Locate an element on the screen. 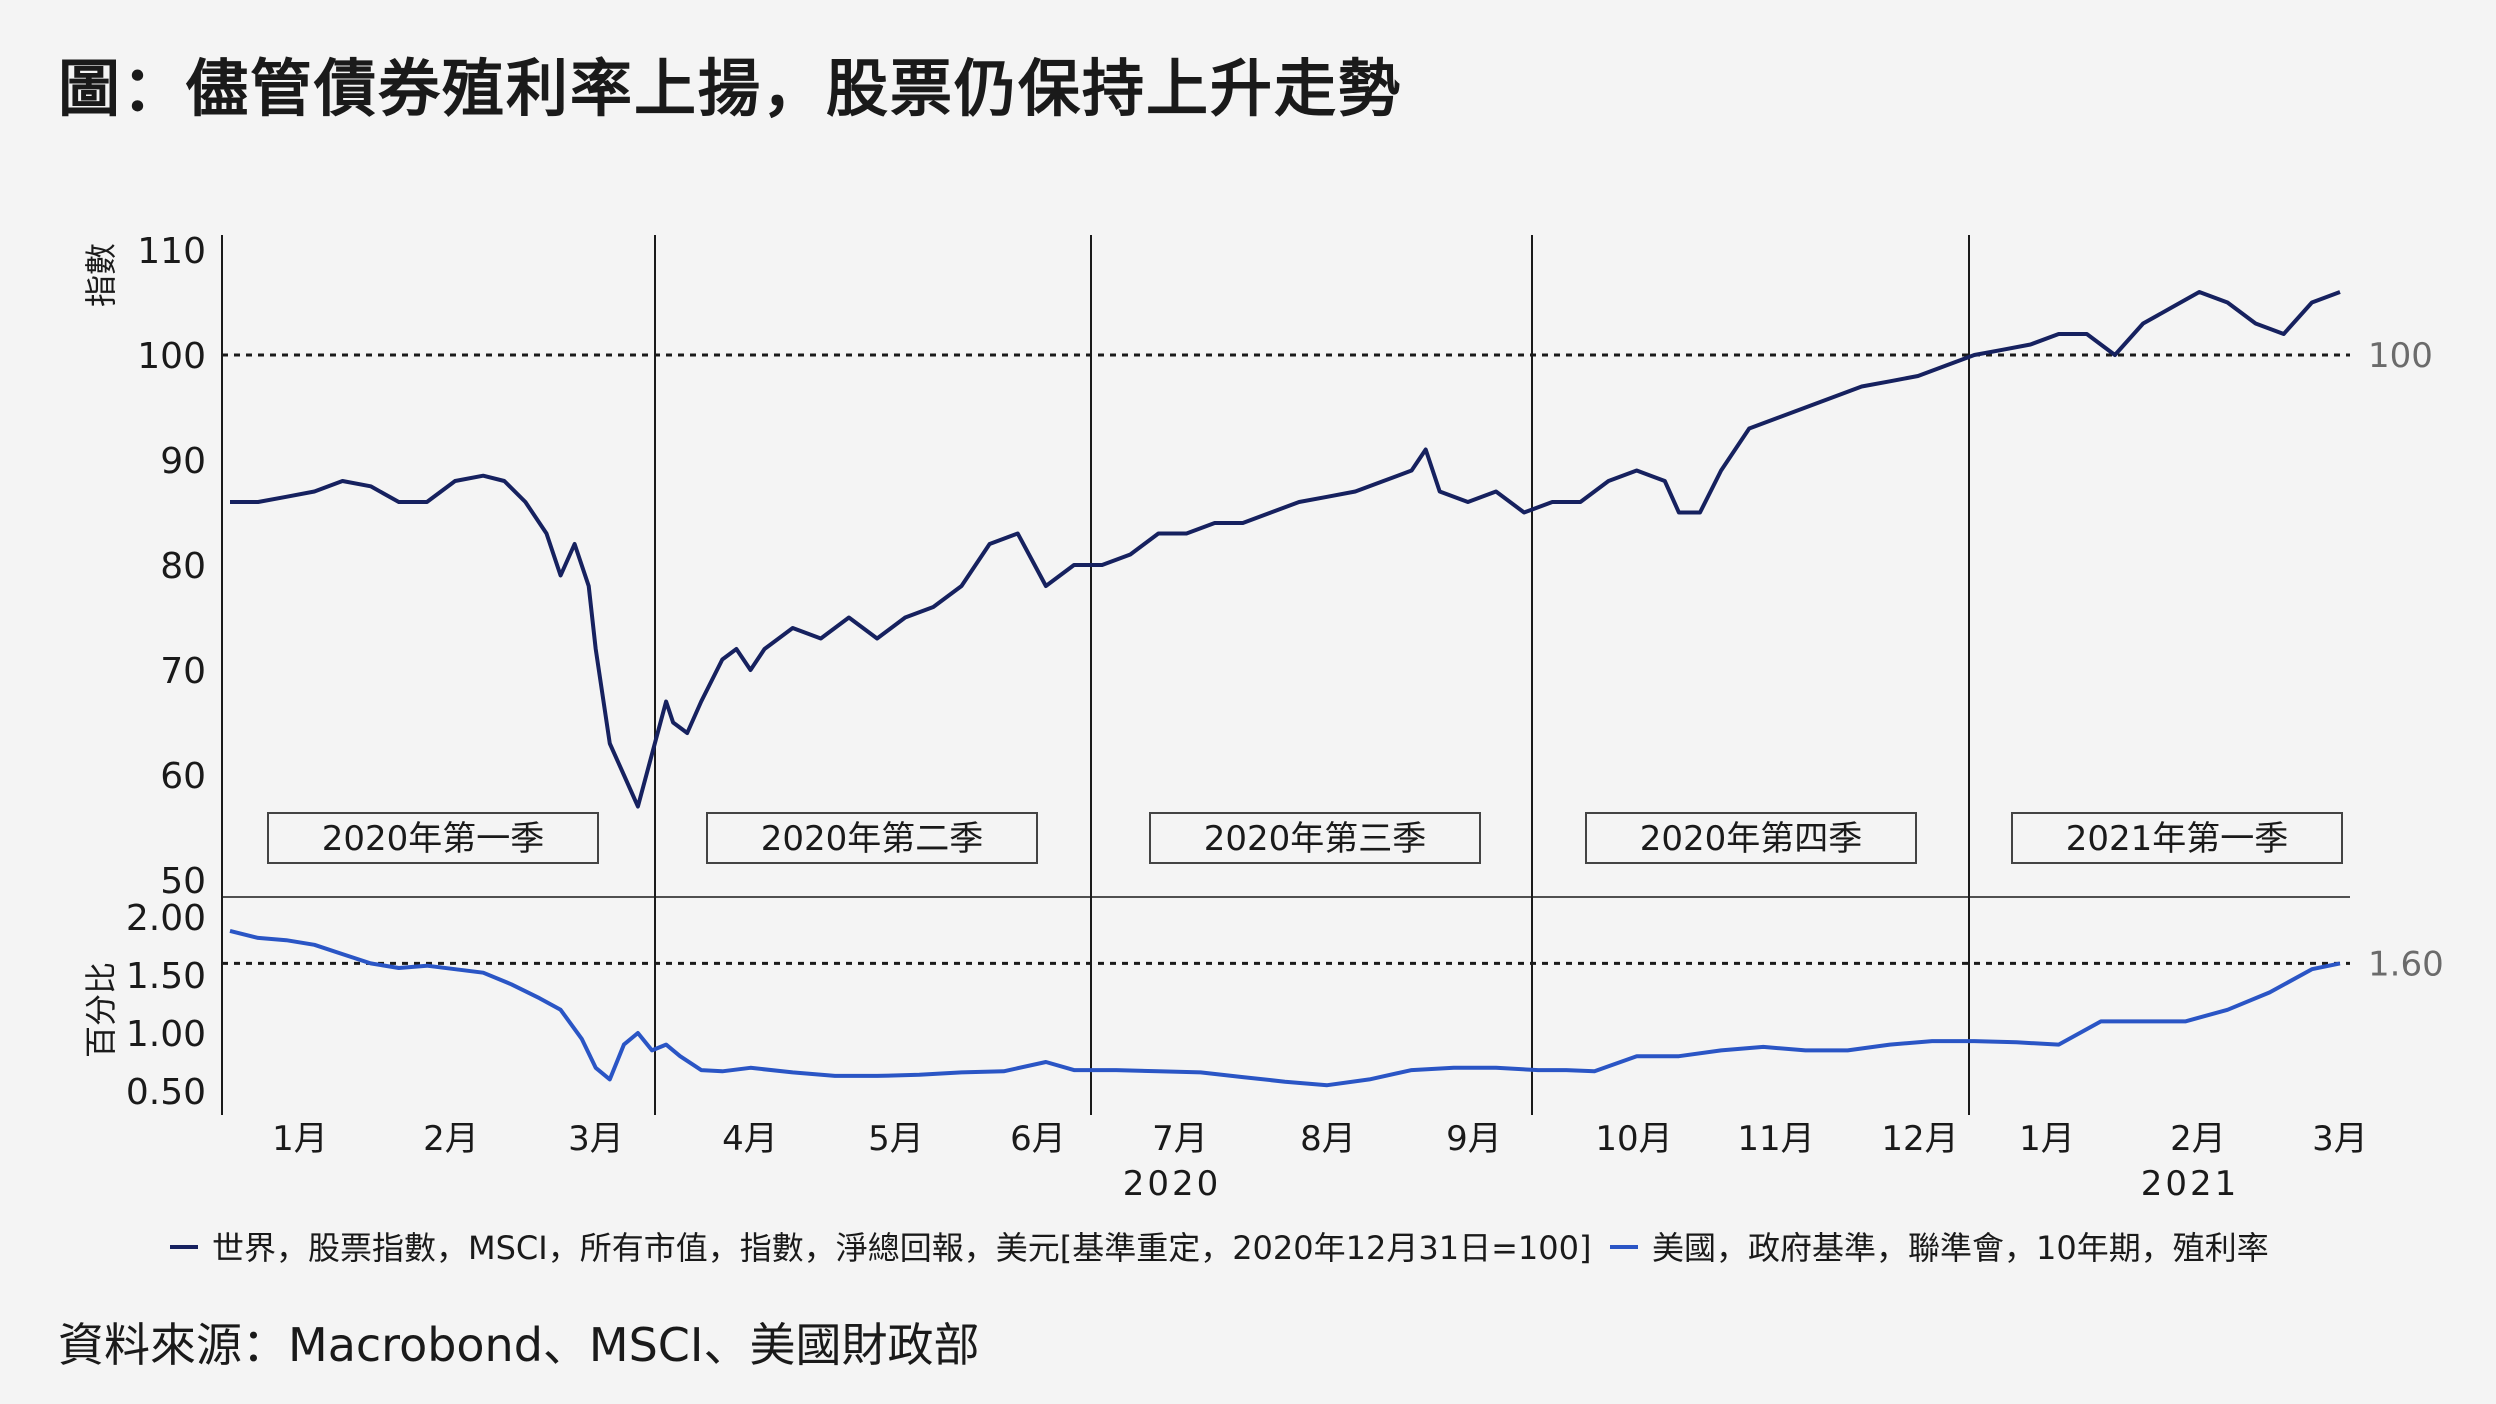 The image size is (2496, 1404). x-tick-label: 5月 is located at coordinates (896, 1139).